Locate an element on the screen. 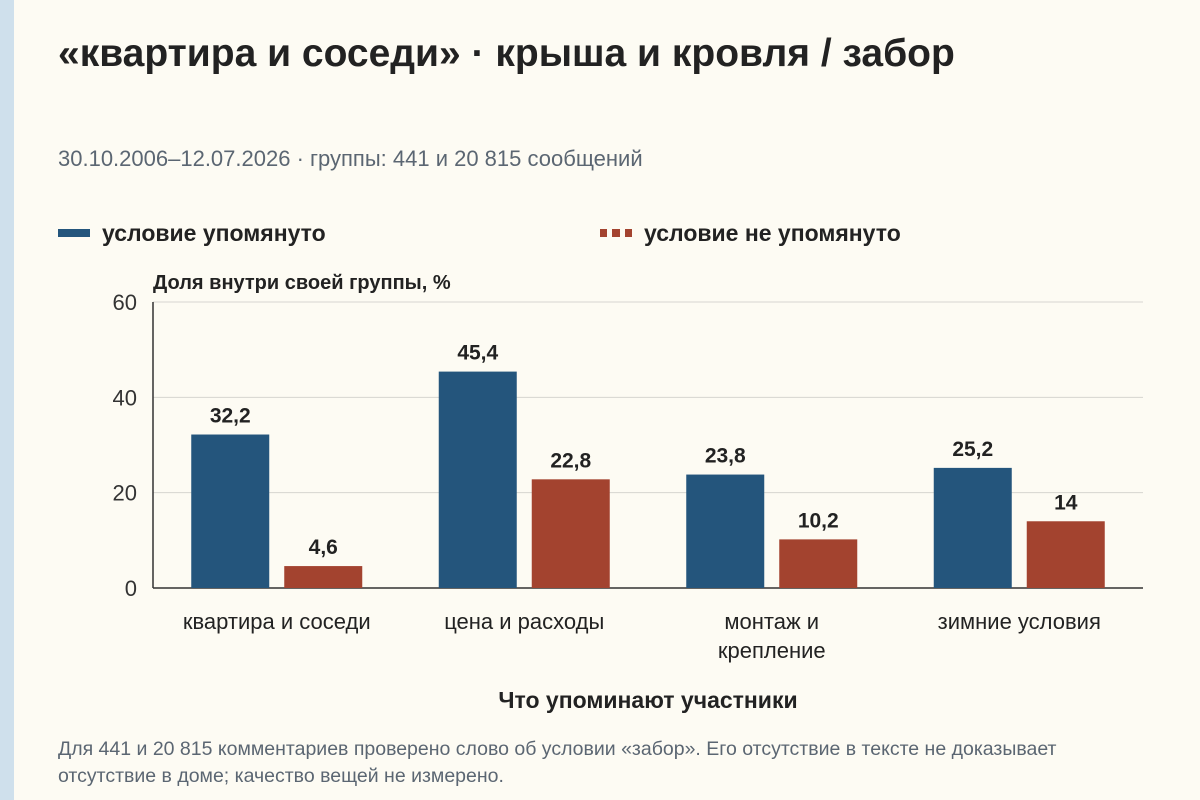 The width and height of the screenshot is (1200, 800). y-tick-label-60: 60 is located at coordinates (125, 302).